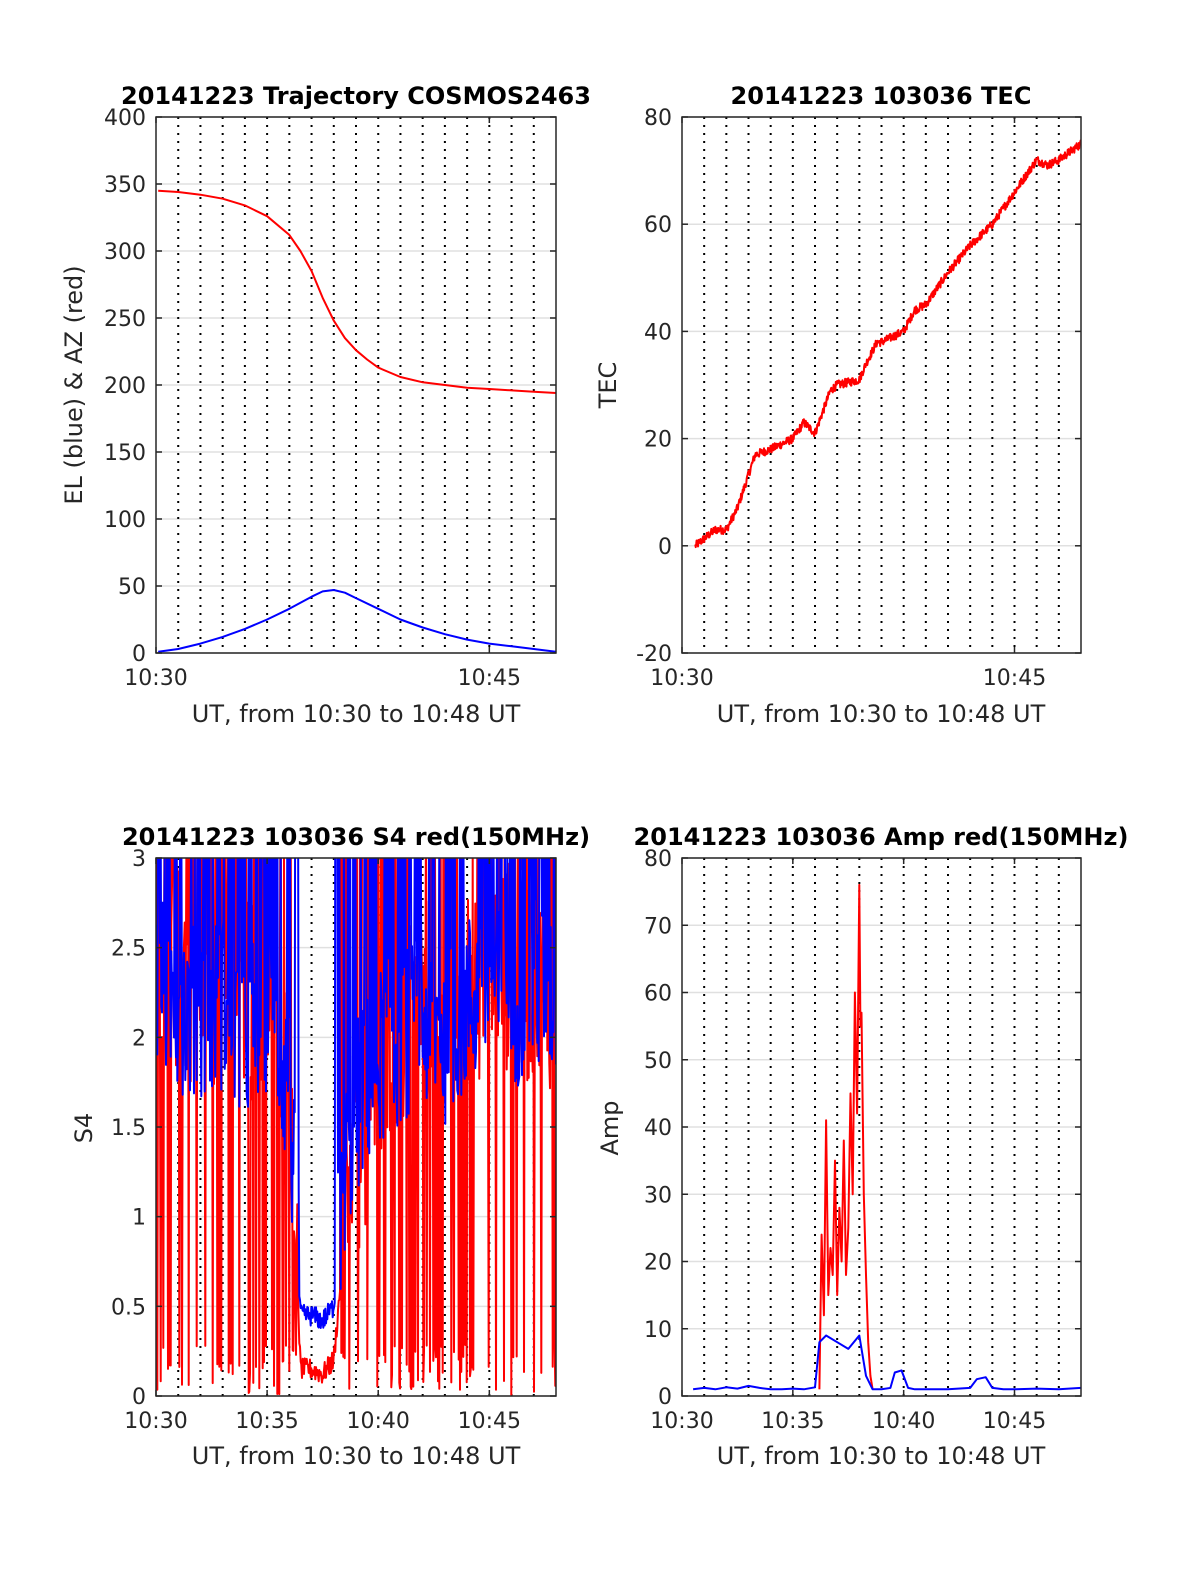 This screenshot has height=1575, width=1200. I want to click on y-tick-label: -20, so click(654, 654).